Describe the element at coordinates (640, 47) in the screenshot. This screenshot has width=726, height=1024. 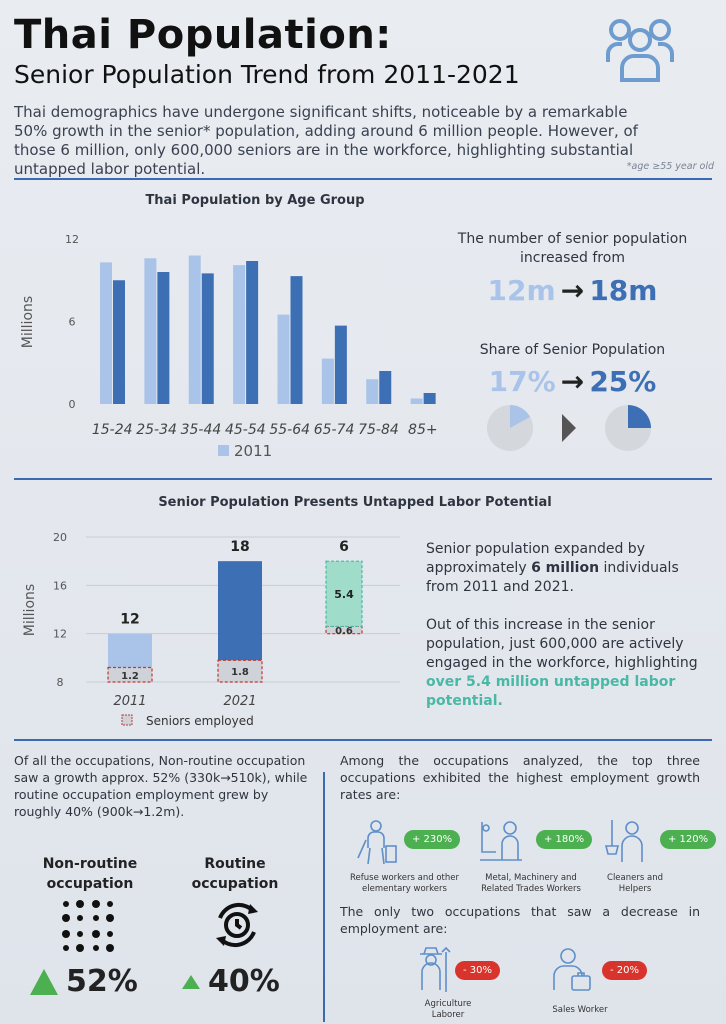
I see `people-icon` at that location.